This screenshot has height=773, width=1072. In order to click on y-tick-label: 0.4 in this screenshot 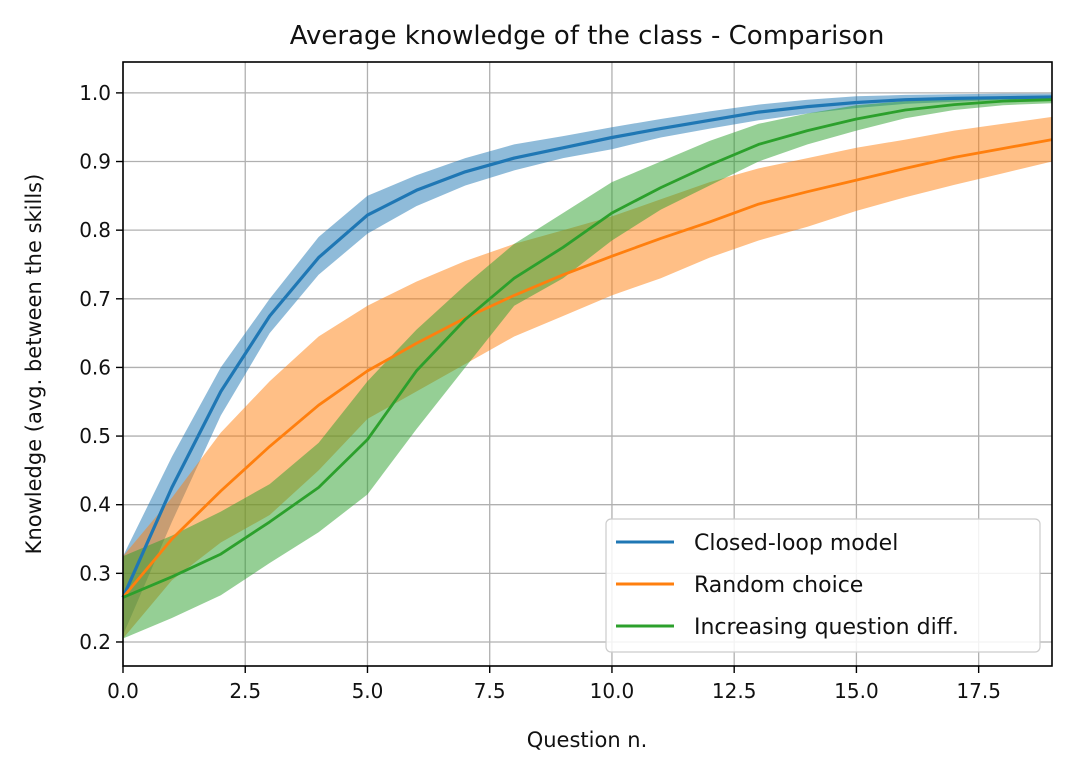, I will do `click(95, 505)`.